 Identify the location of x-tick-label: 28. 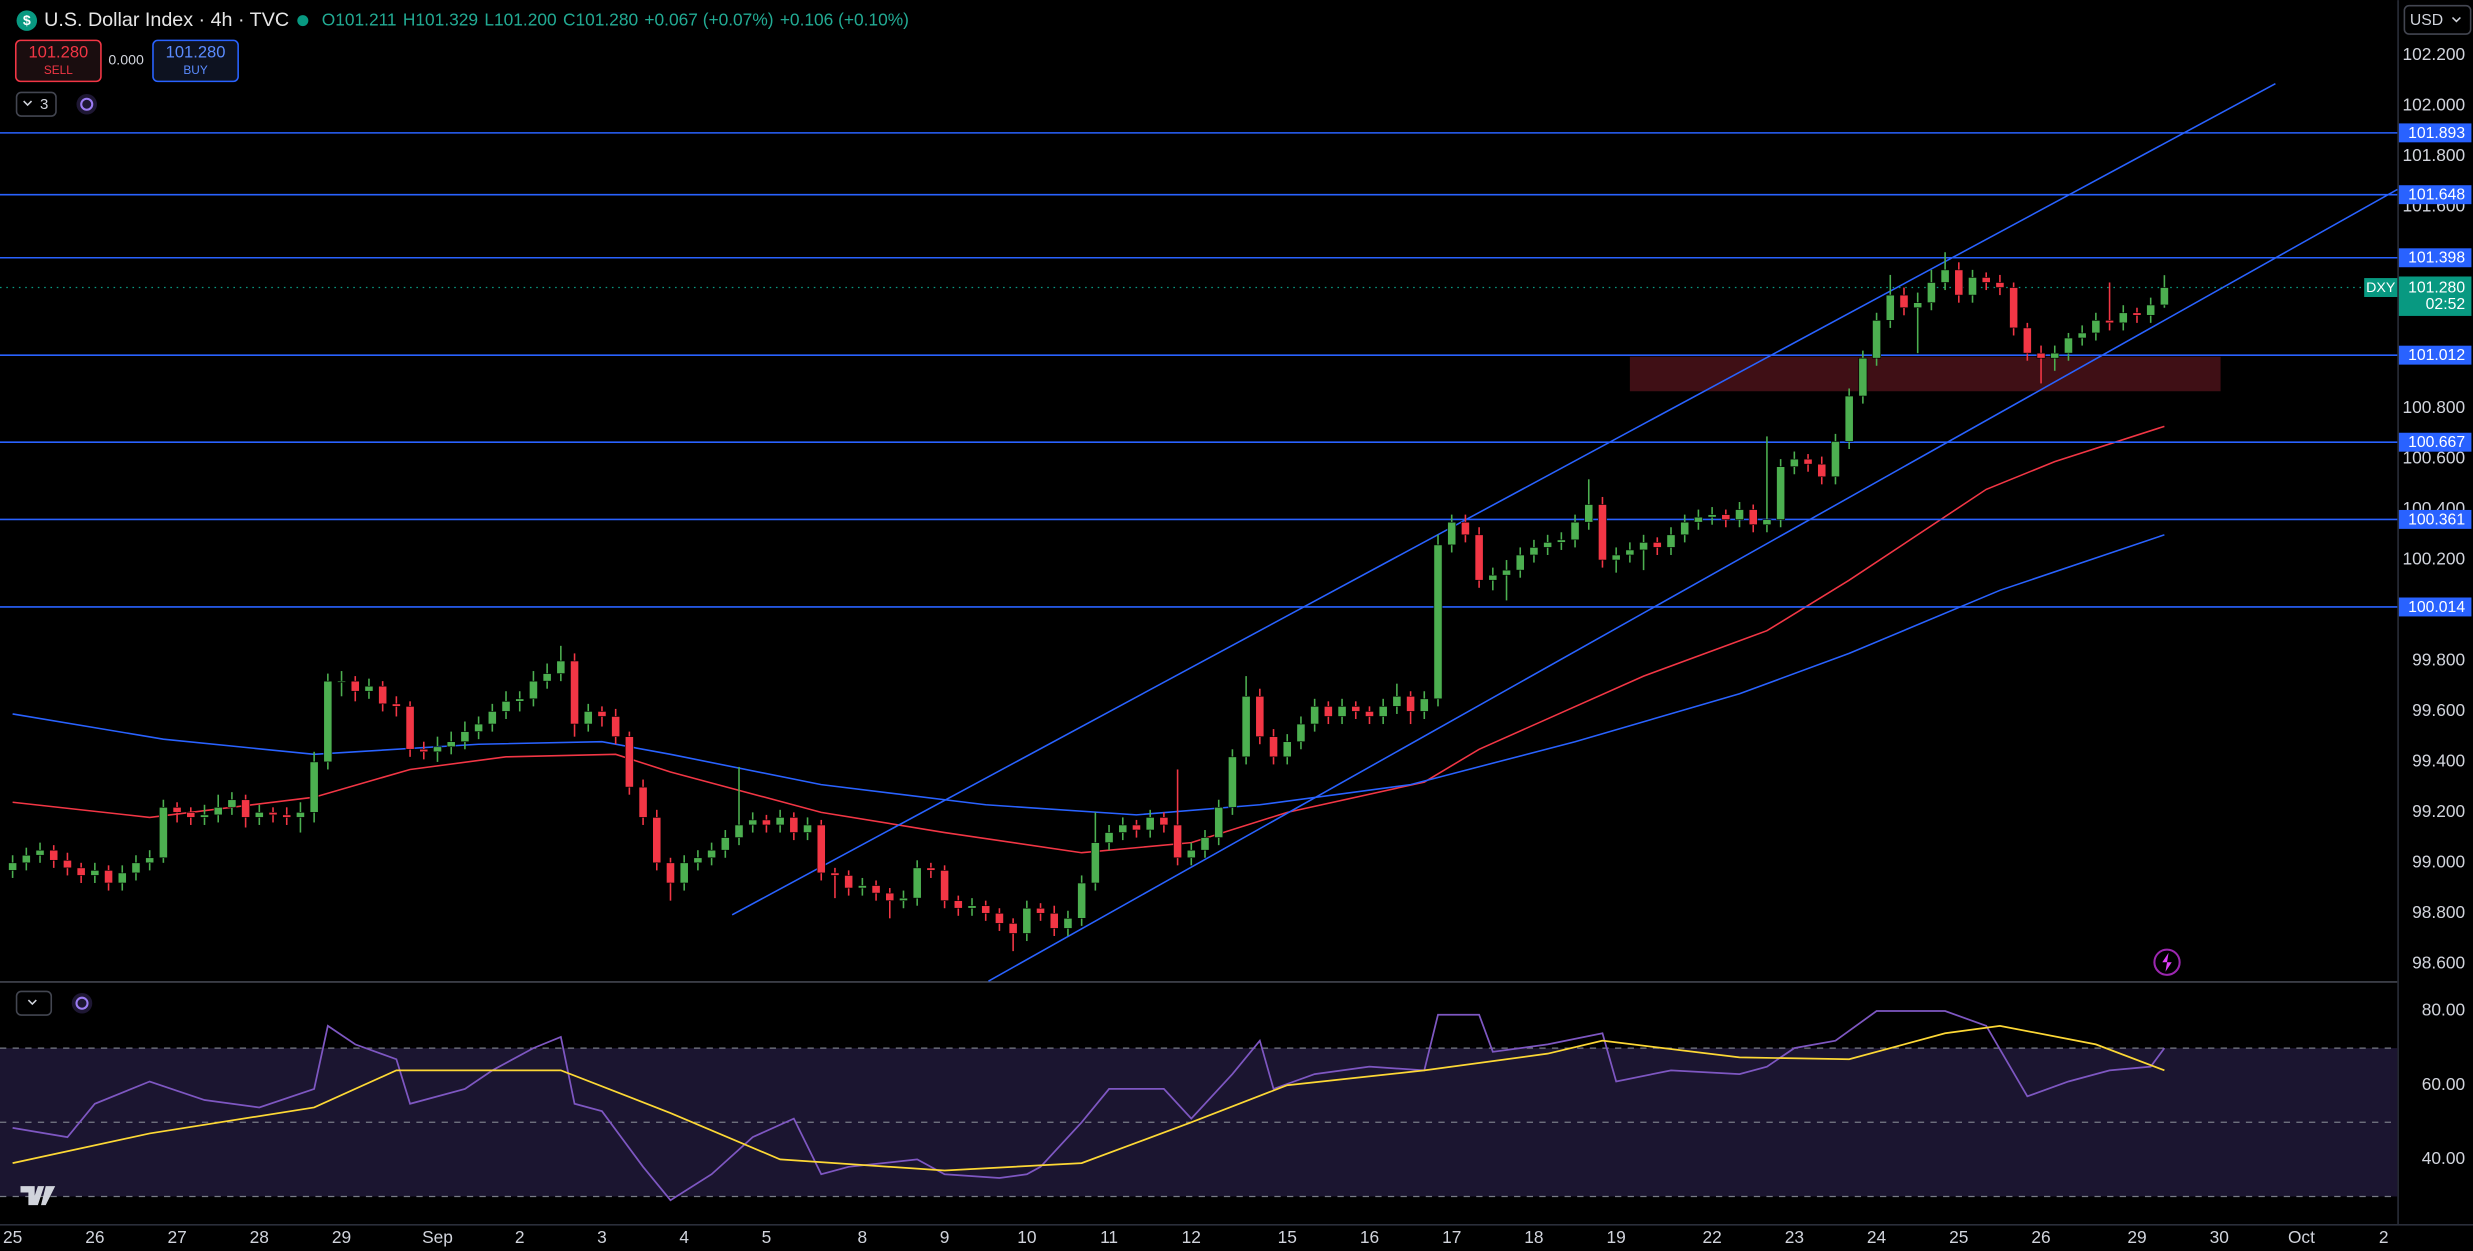
(259, 1237).